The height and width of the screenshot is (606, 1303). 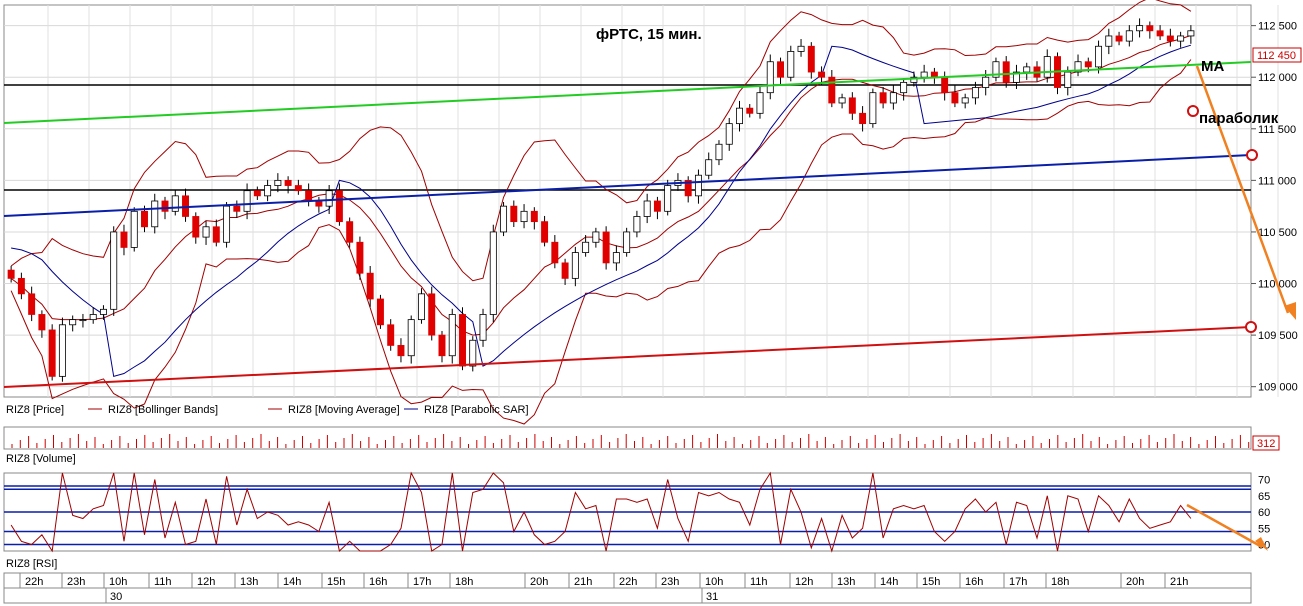 What do you see at coordinates (476, 410) in the screenshot?
I see `legend-entry: RIZ8 [Parabolic SAR]` at bounding box center [476, 410].